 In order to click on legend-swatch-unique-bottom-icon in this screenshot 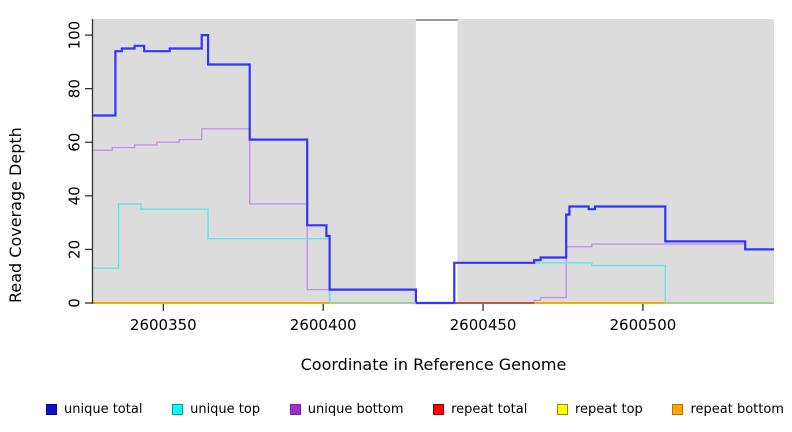, I will do `click(295, 409)`.